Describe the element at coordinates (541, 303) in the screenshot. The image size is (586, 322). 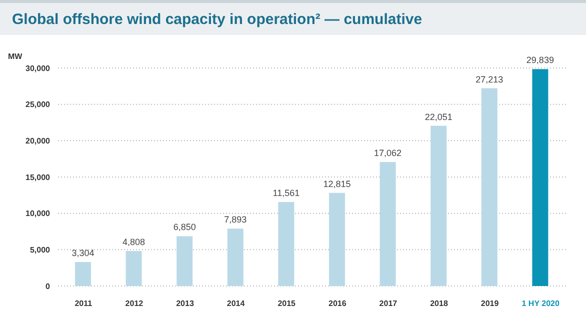
I see `x-tick-label: 1 HY 2020` at that location.